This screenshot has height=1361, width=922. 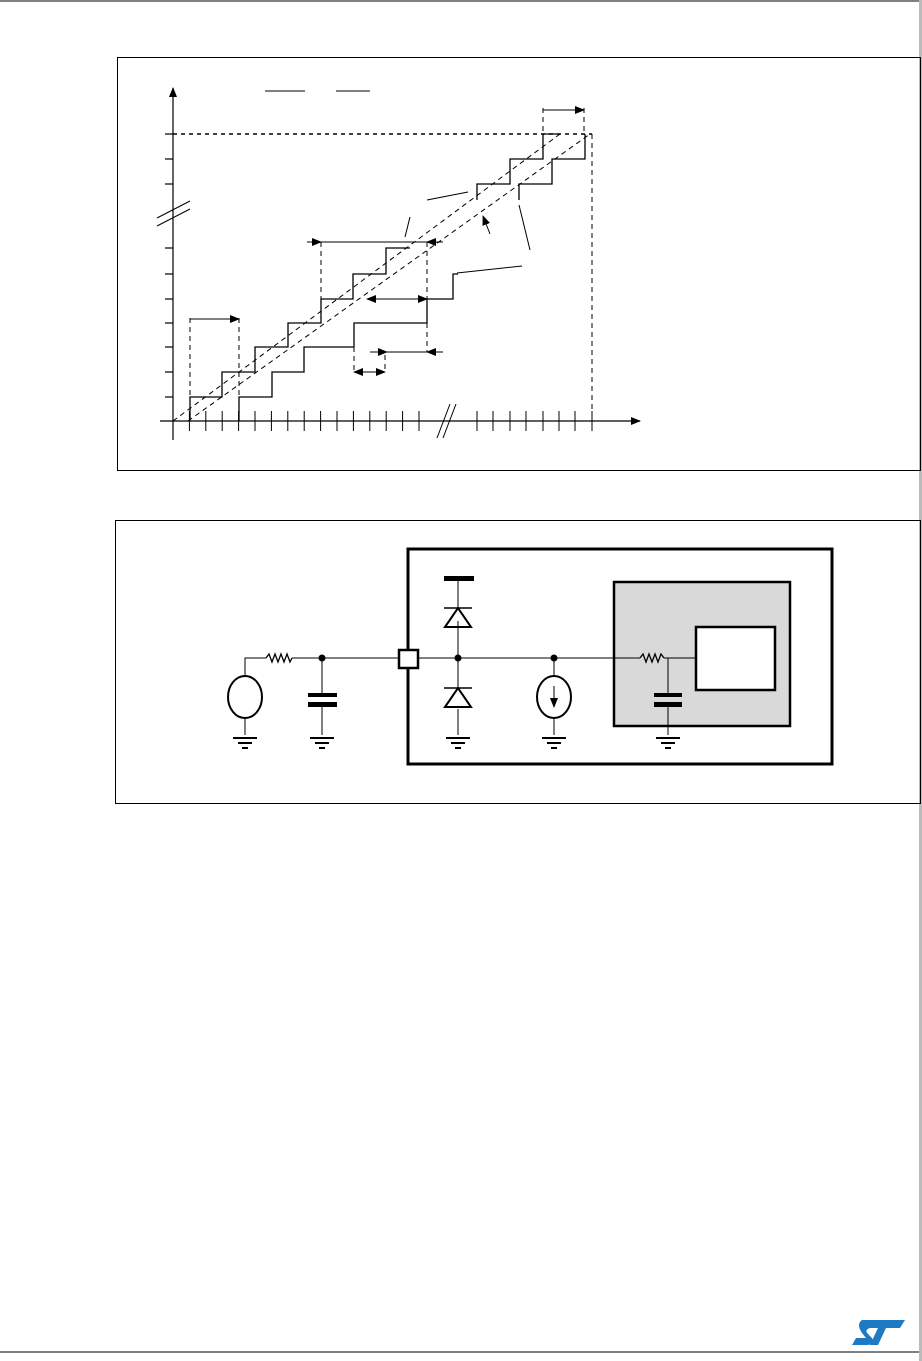 What do you see at coordinates (554, 697) in the screenshot?
I see `current-source-icon` at bounding box center [554, 697].